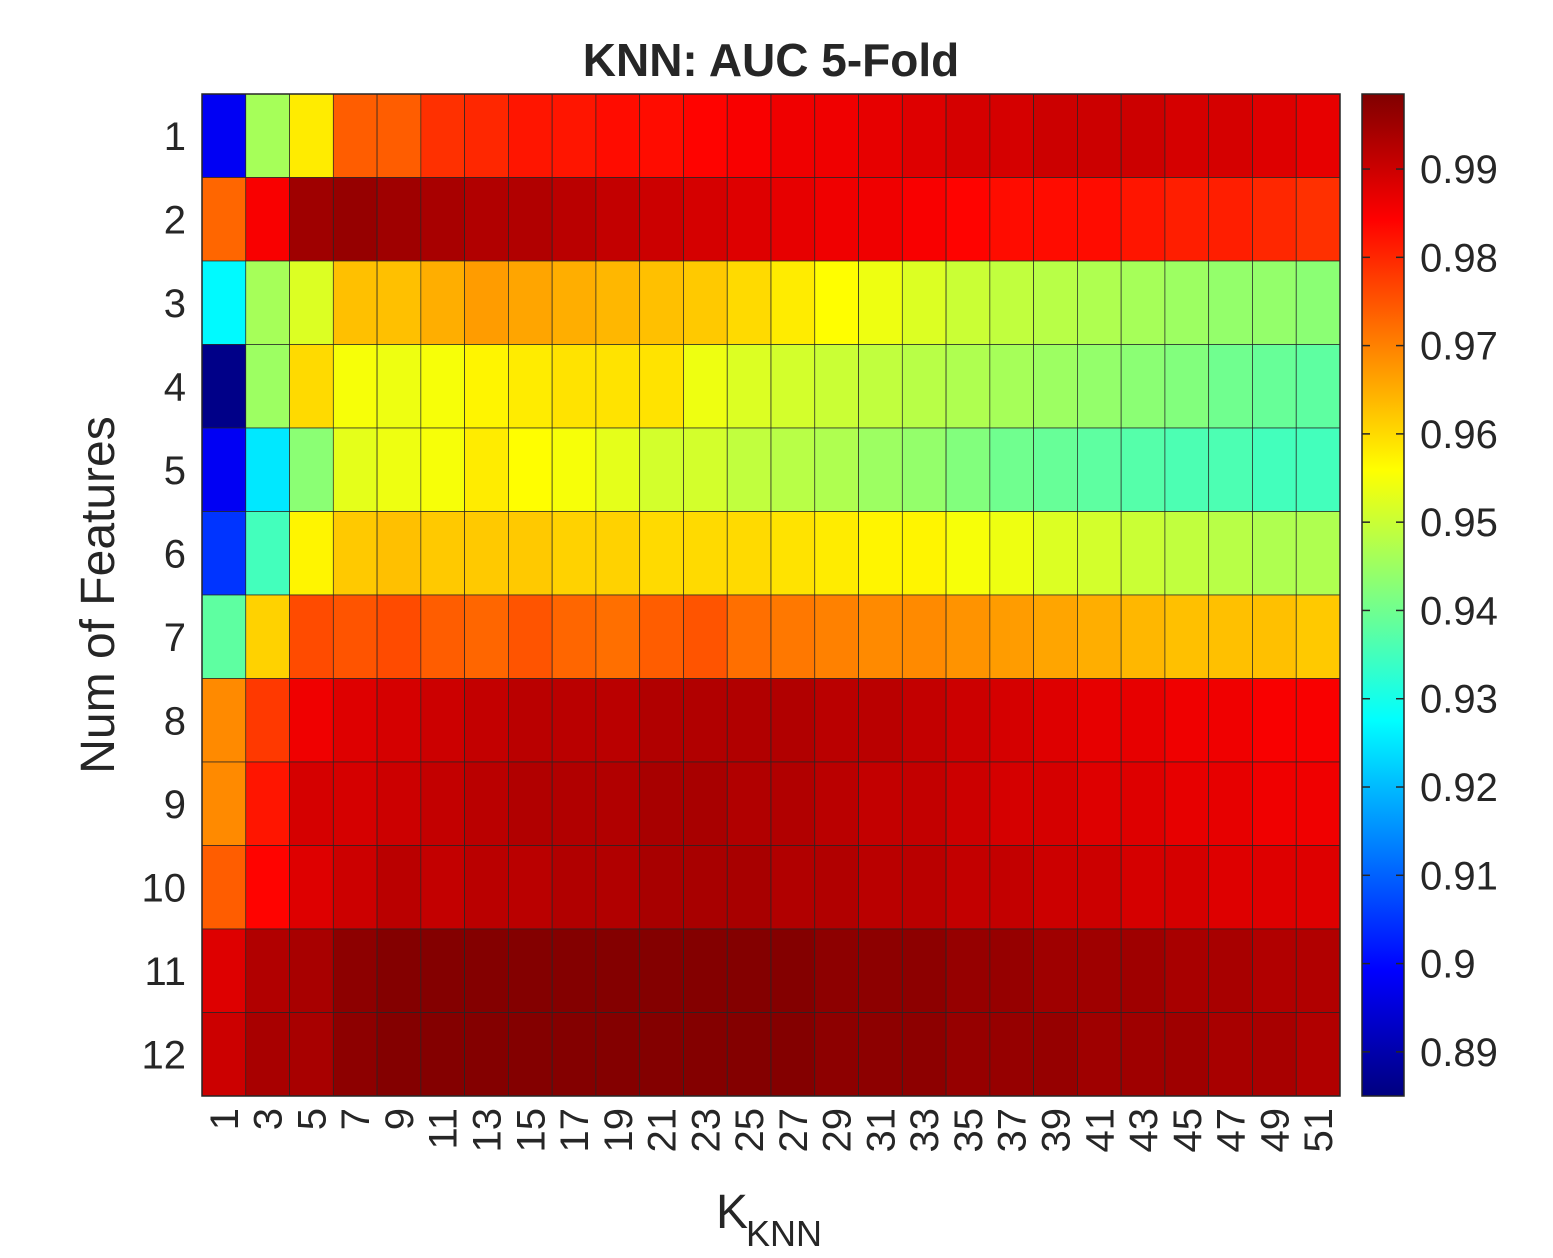 The width and height of the screenshot is (1553, 1258). I want to click on colorbar-gradient, so click(1383, 595).